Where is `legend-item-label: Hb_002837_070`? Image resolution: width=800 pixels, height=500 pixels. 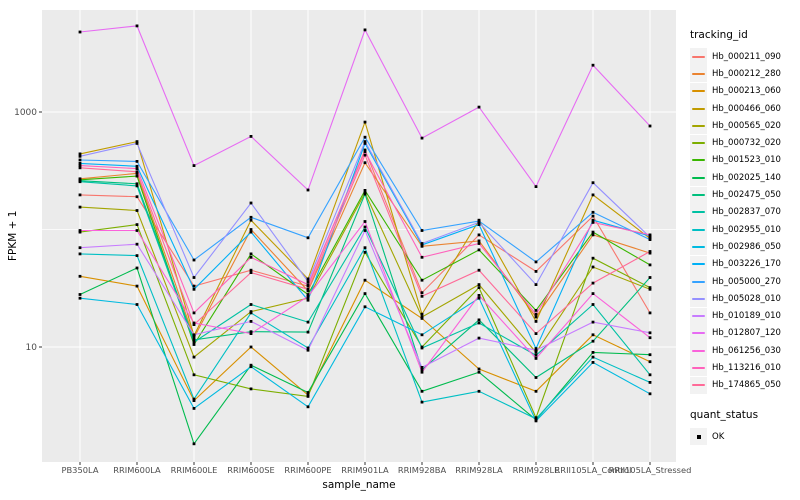 legend-item-label: Hb_002837_070 is located at coordinates (746, 212).